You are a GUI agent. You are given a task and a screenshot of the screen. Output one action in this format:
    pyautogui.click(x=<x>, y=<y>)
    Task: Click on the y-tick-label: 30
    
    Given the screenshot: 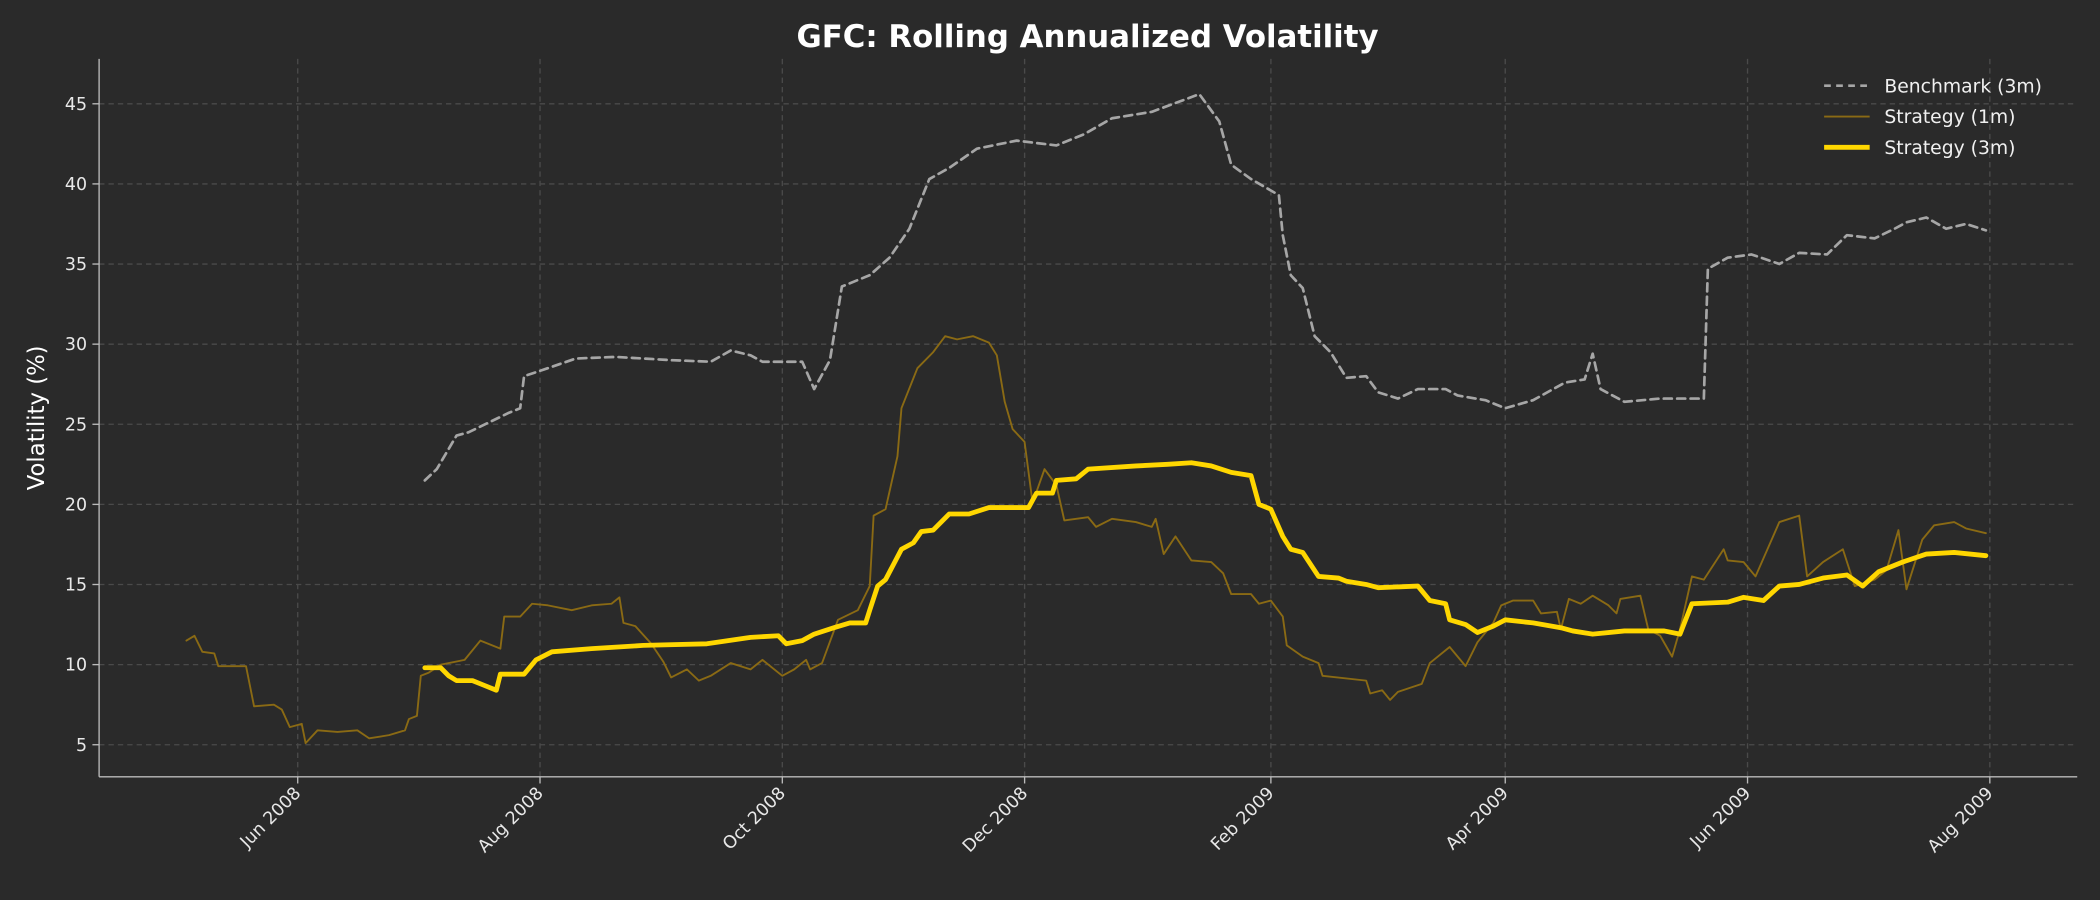 What is the action you would take?
    pyautogui.click(x=76, y=345)
    